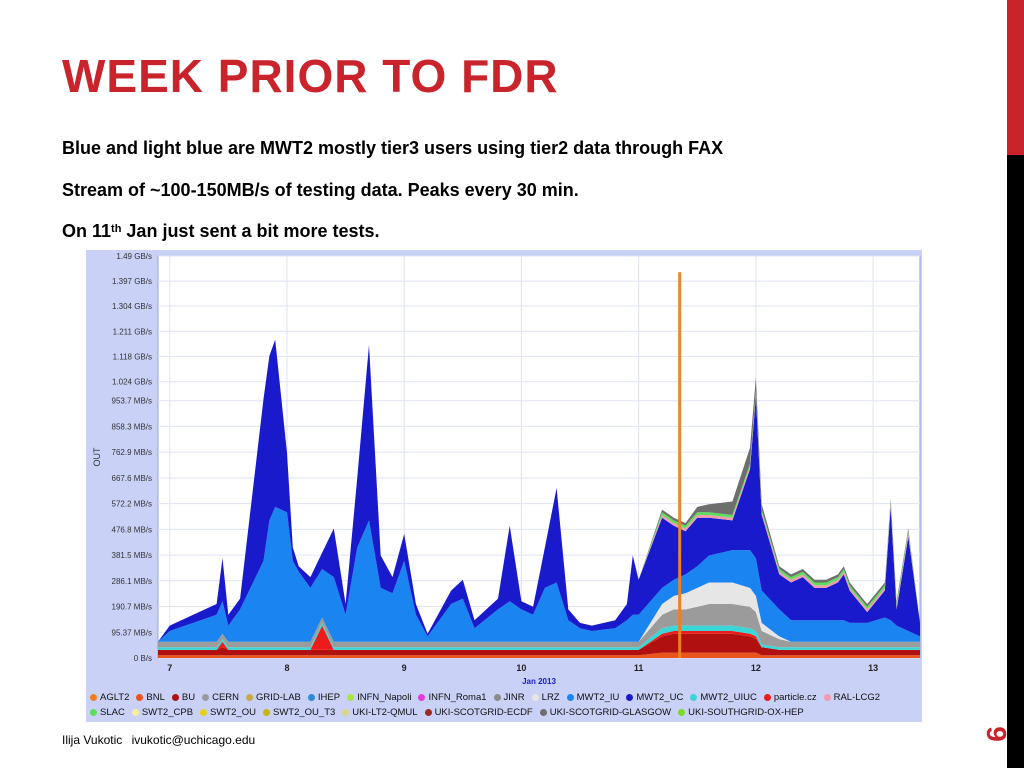  What do you see at coordinates (132, 382) in the screenshot?
I see `y-tick-label: 1.024 GB/s` at bounding box center [132, 382].